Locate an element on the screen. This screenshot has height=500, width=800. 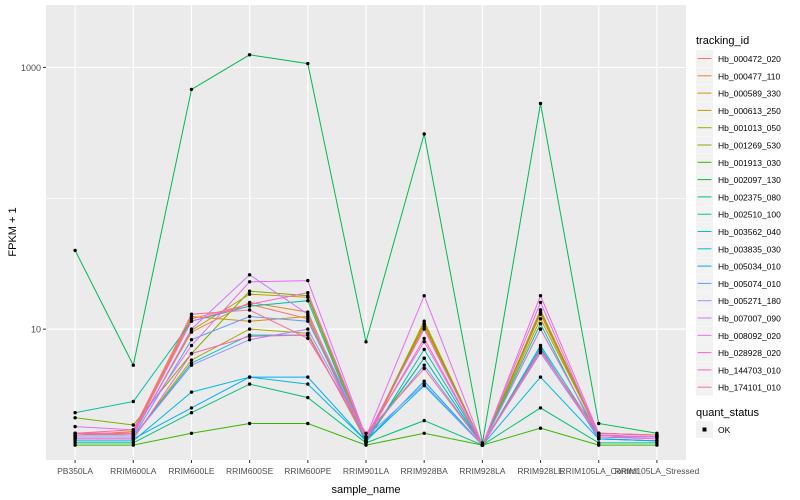
legend-label: Hb_005034_010 is located at coordinates (749, 267).